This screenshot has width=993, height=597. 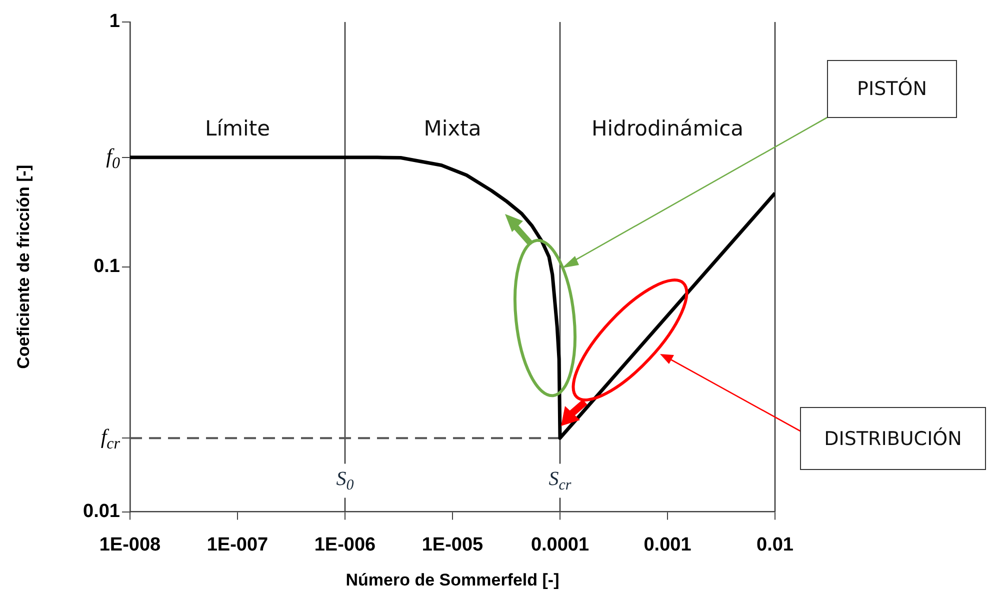 I want to click on text: DISTRIBUCIÓN, so click(x=893, y=438).